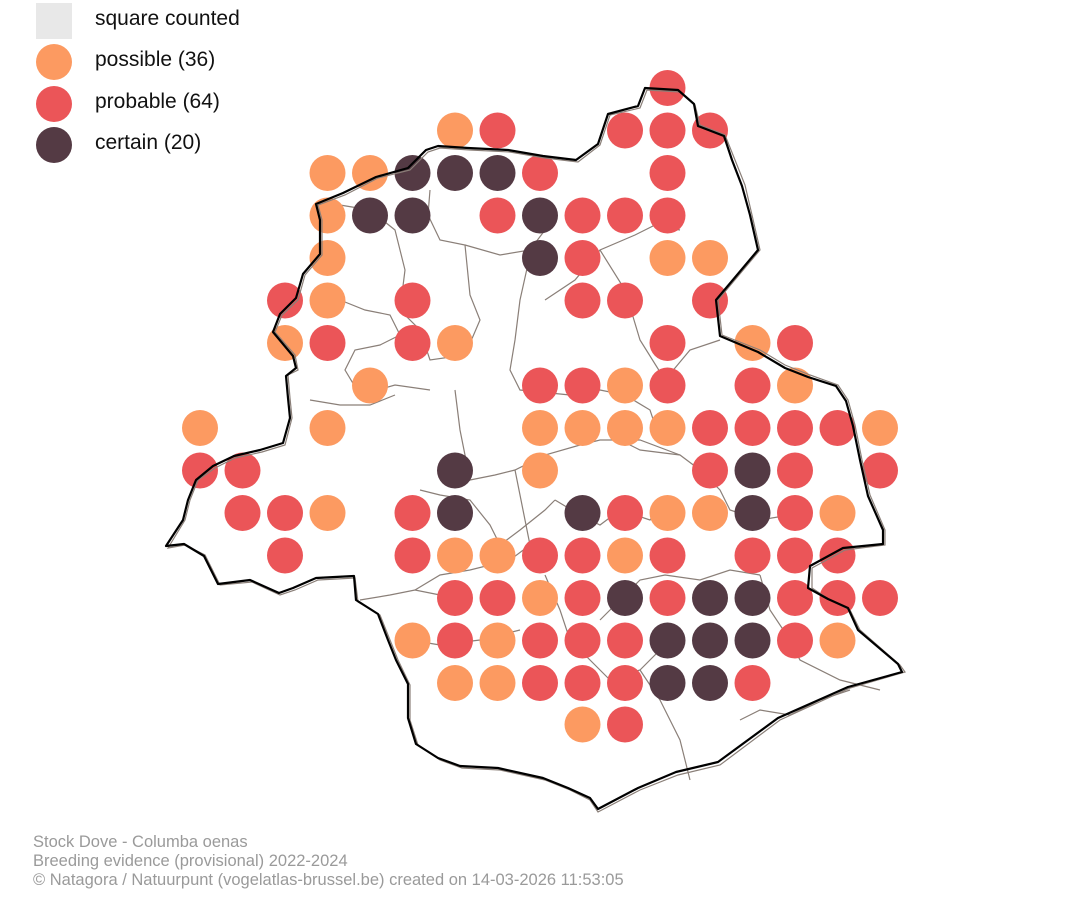 The image size is (1074, 900). I want to click on legend-label-square-counted: square counted, so click(167, 18).